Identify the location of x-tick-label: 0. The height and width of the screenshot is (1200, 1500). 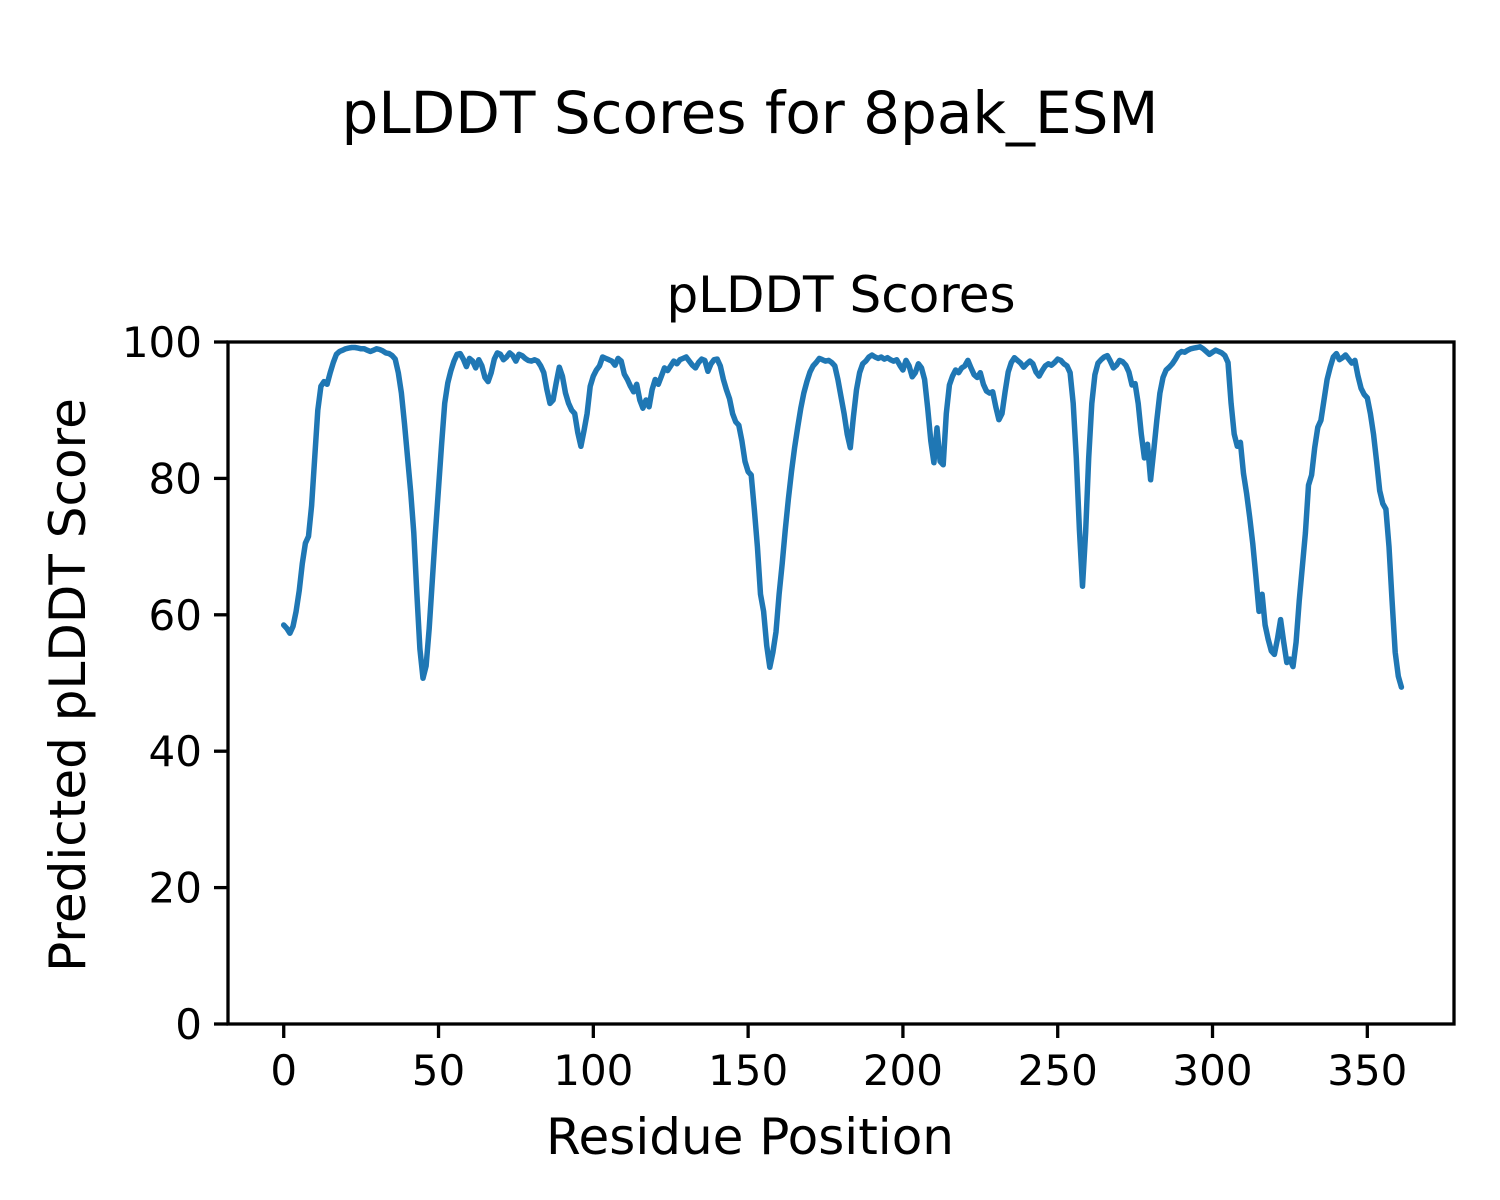
(283, 1070).